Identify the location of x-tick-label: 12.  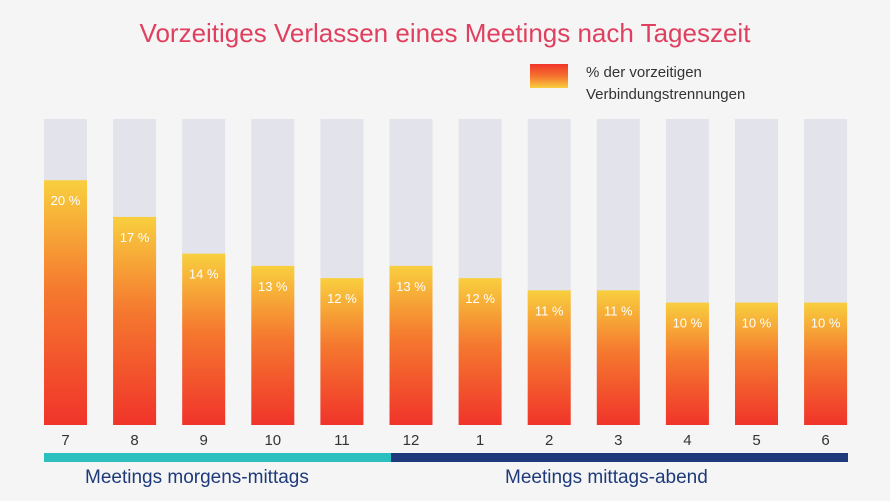
(411, 440).